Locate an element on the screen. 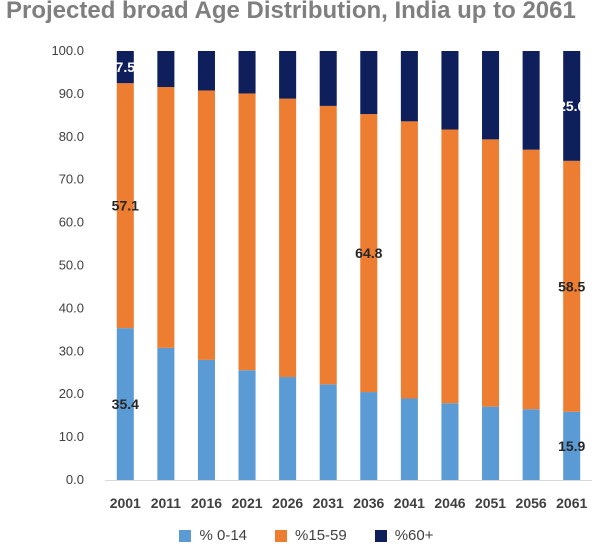 The width and height of the screenshot is (613, 558). data-label: 15.9 is located at coordinates (571, 446).